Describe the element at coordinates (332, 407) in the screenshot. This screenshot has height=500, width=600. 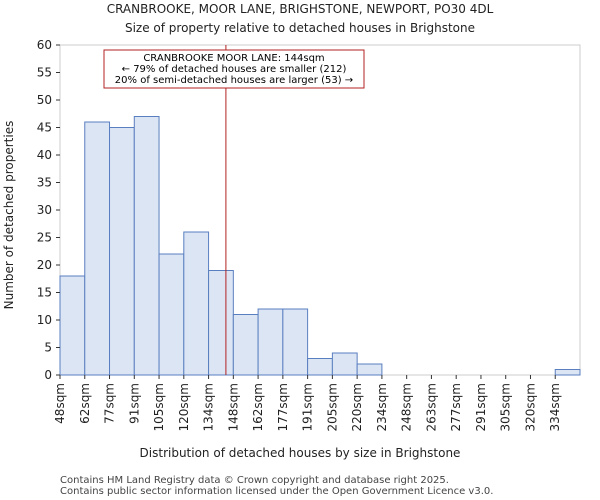
I see `x-tick-label: 205sqm` at that location.